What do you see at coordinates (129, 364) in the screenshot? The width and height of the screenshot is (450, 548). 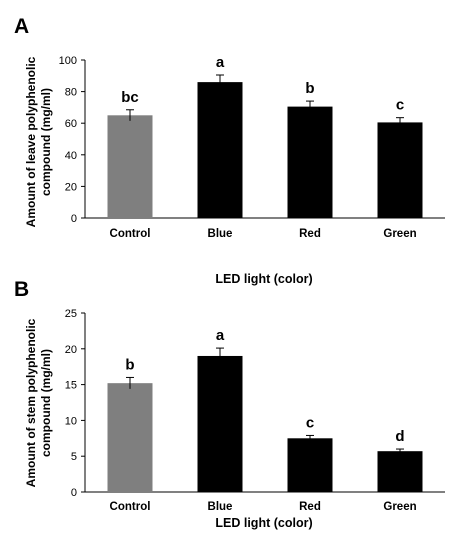 I see `significance-letter-control: b` at bounding box center [129, 364].